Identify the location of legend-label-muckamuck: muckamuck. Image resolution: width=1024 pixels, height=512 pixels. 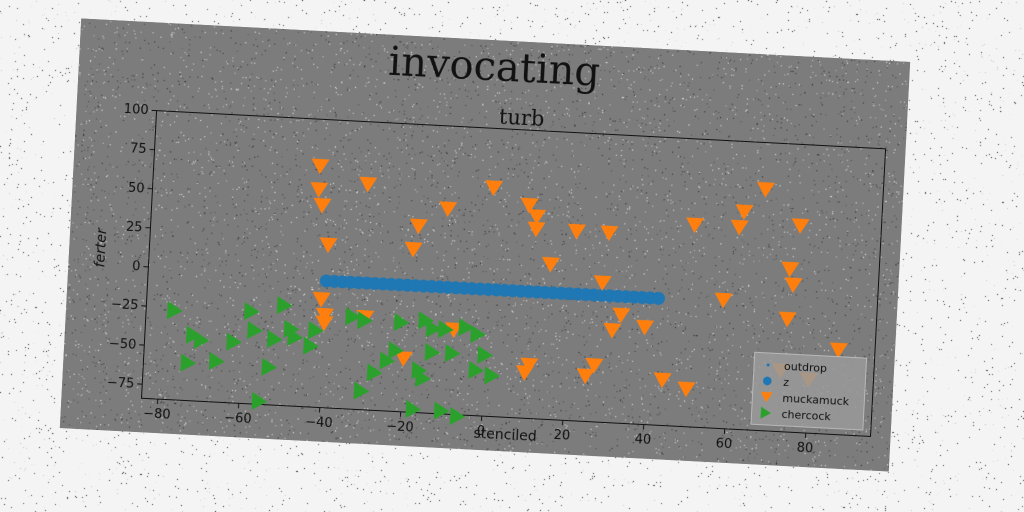
(816, 400).